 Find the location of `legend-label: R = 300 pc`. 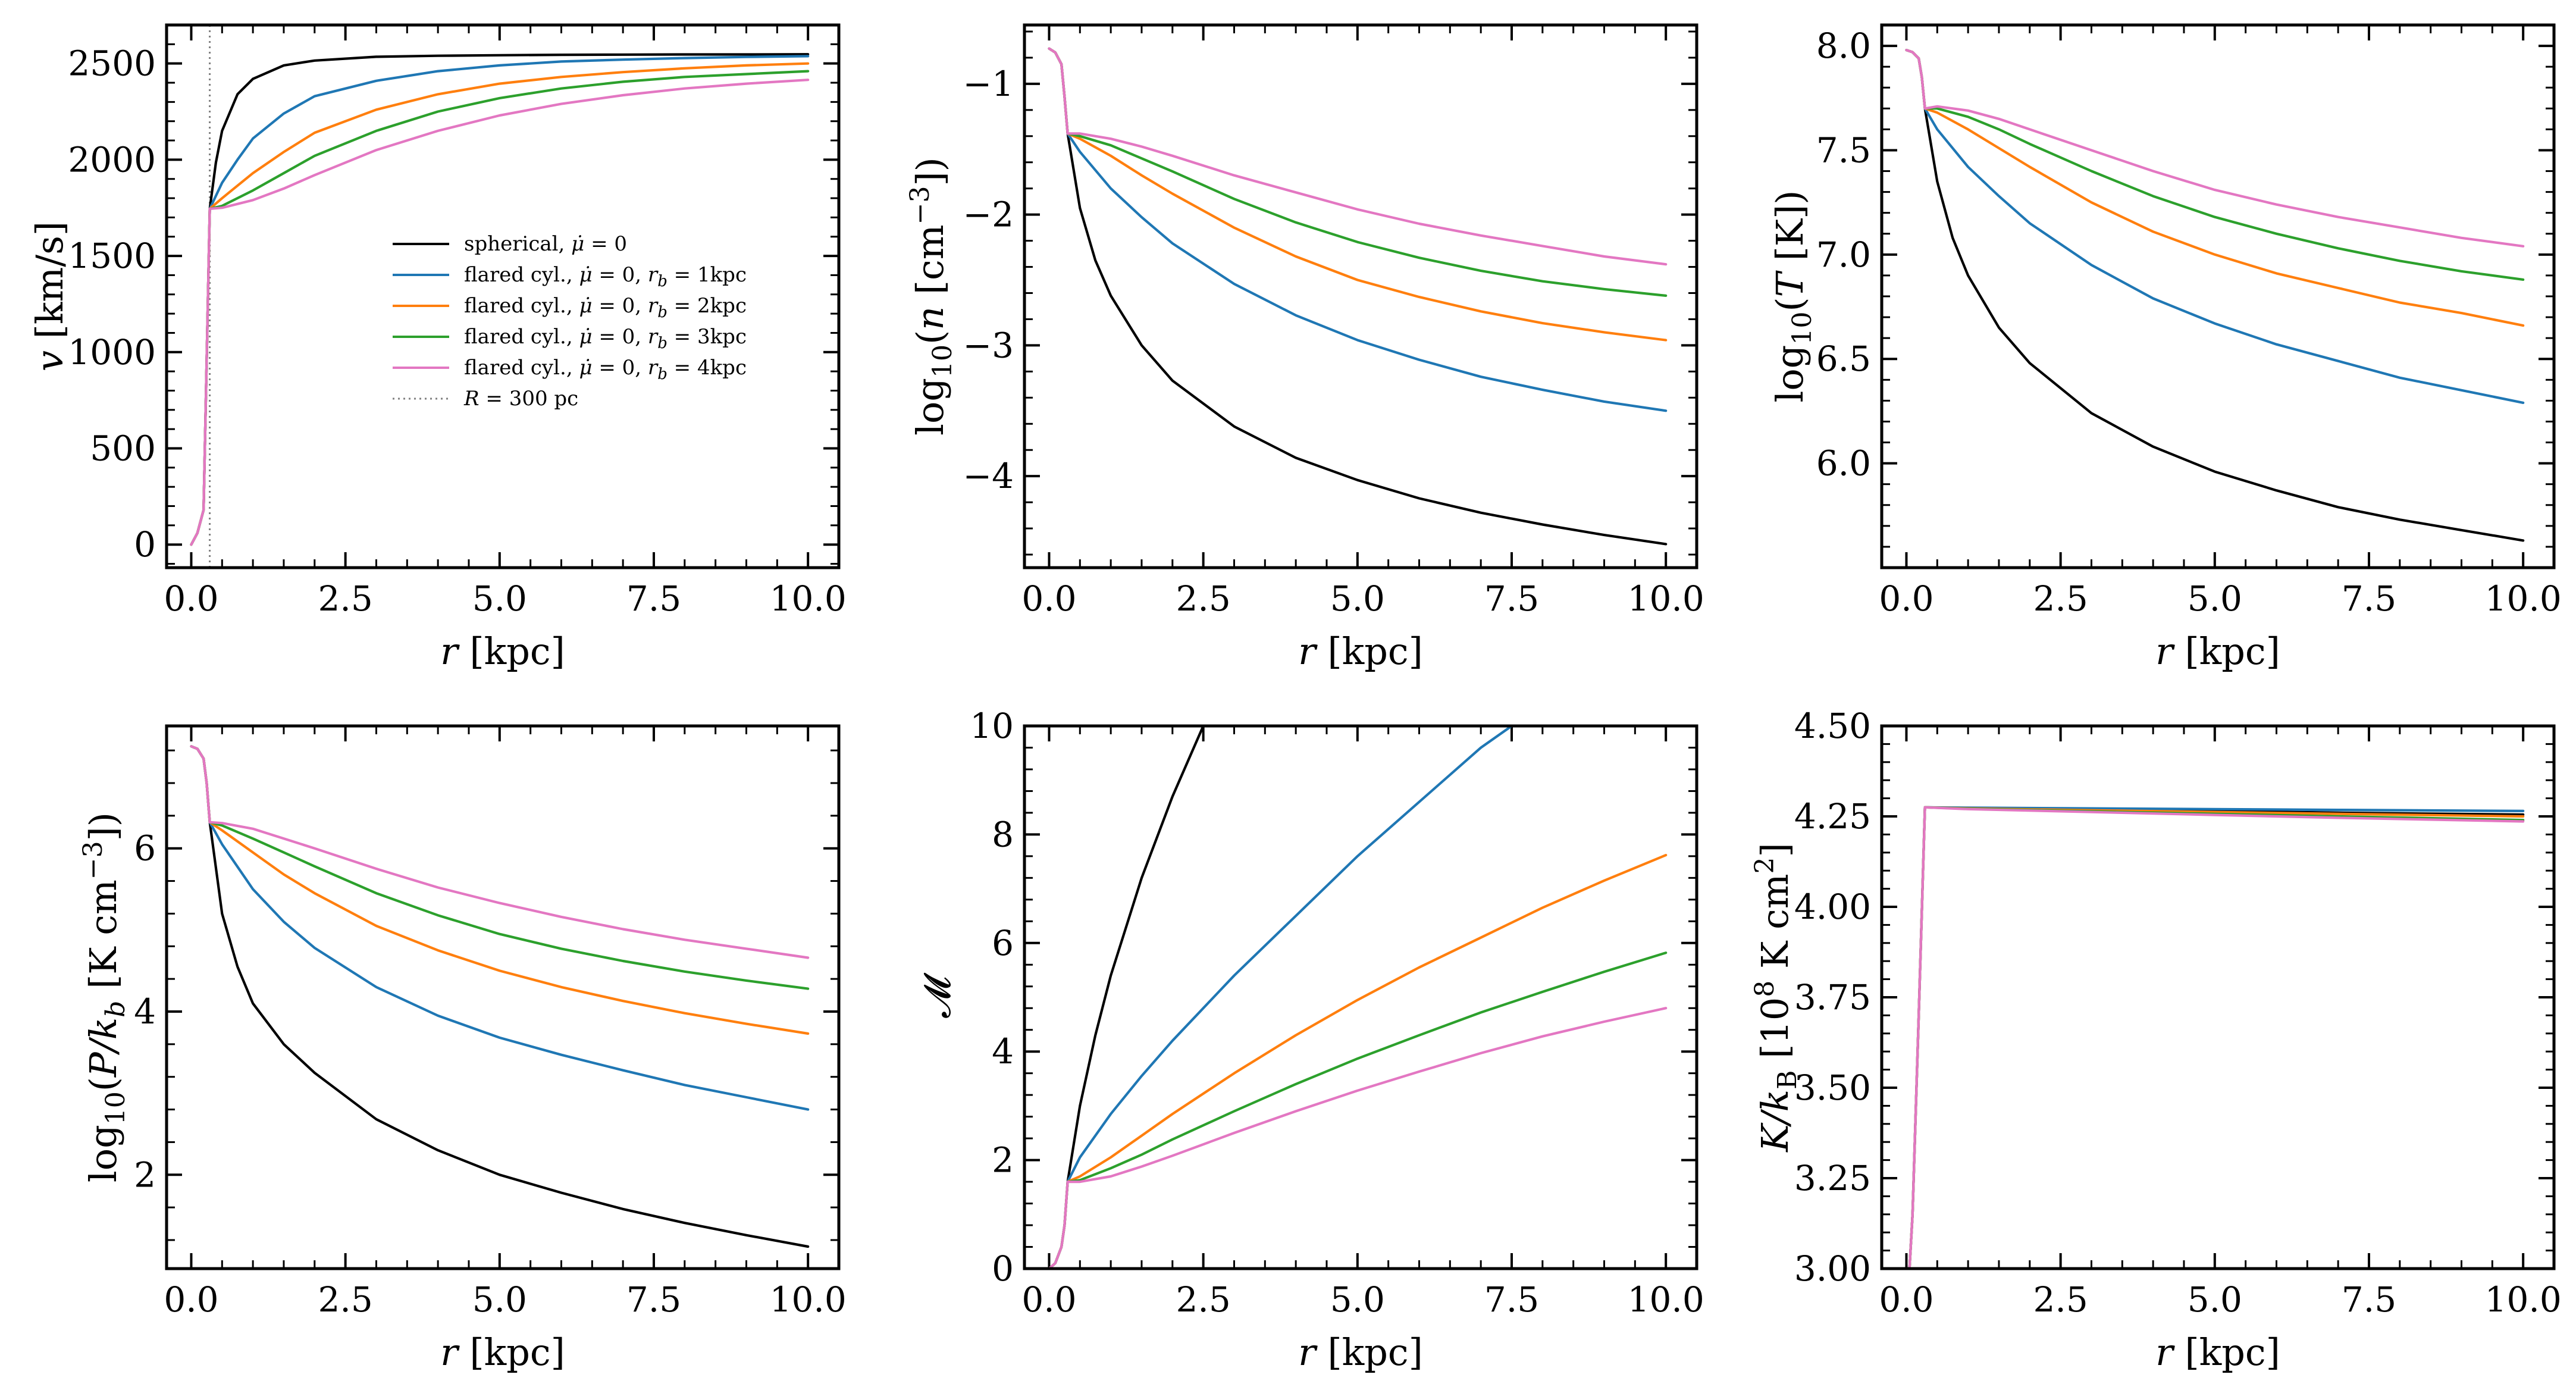

legend-label: R = 300 pc is located at coordinates (521, 399).